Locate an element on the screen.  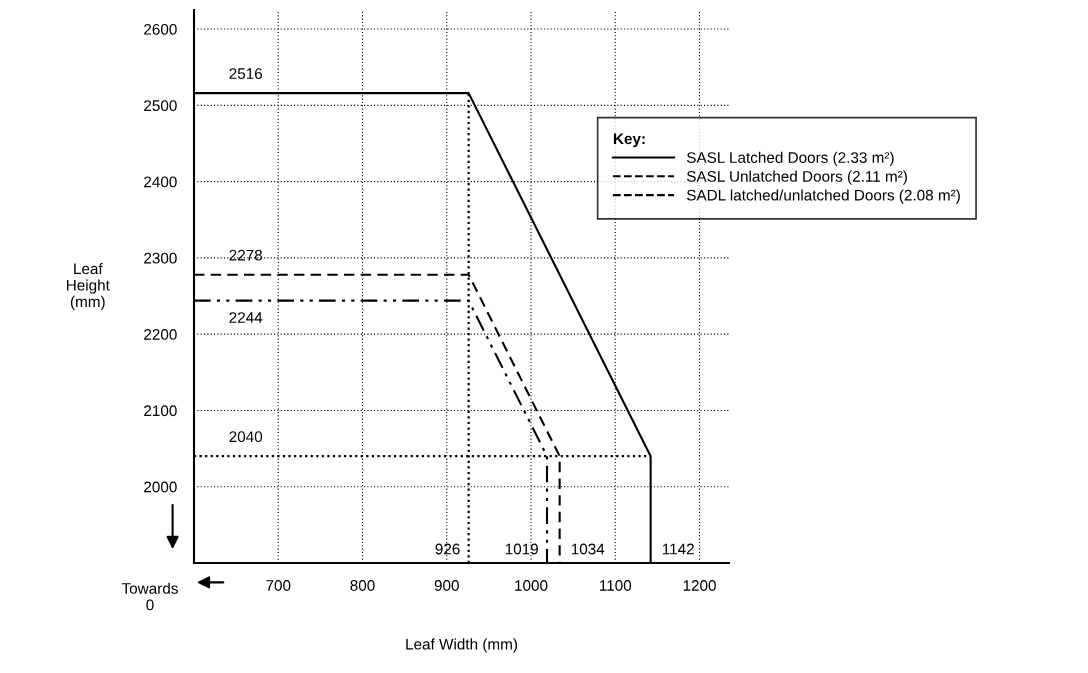
x-axis-title: Leaf Width (mm) is located at coordinates (462, 645).